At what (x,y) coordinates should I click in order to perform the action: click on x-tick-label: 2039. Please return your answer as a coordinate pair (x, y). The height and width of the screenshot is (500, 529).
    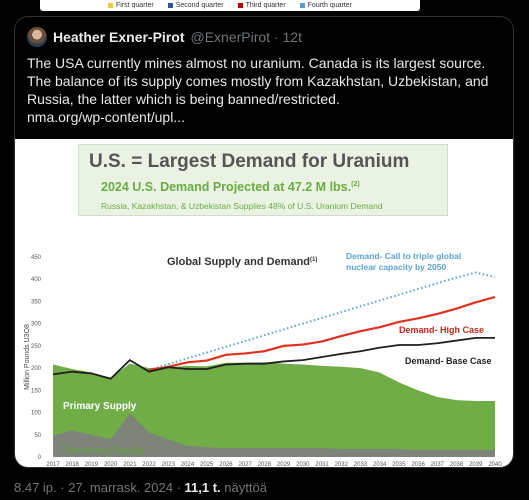
    Looking at the image, I should click on (476, 465).